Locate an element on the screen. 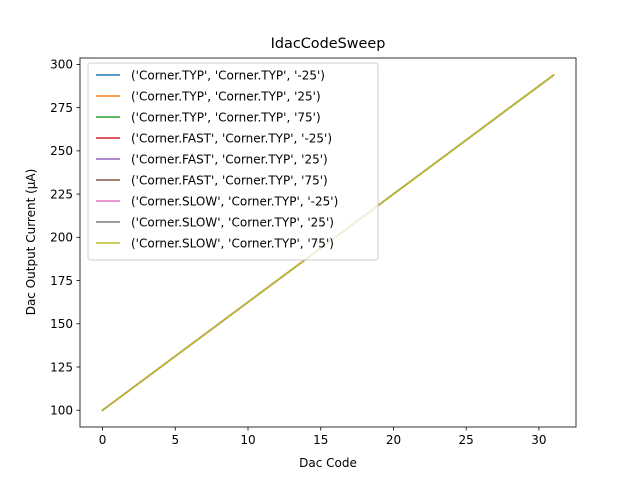 Image resolution: width=640 pixels, height=480 pixels. y-tick-label: 150 is located at coordinates (61, 324).